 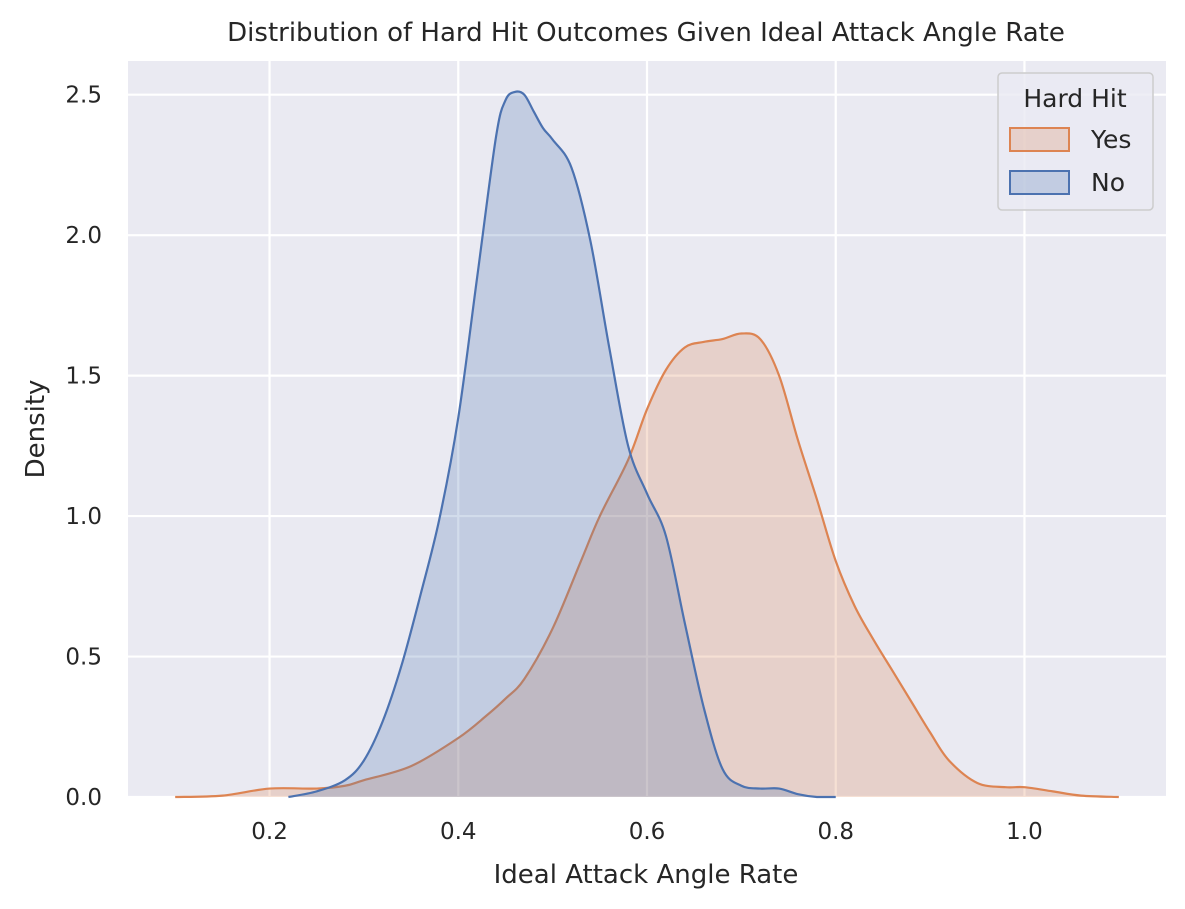 What do you see at coordinates (1075, 98) in the screenshot?
I see `legend-title: Hard Hit` at bounding box center [1075, 98].